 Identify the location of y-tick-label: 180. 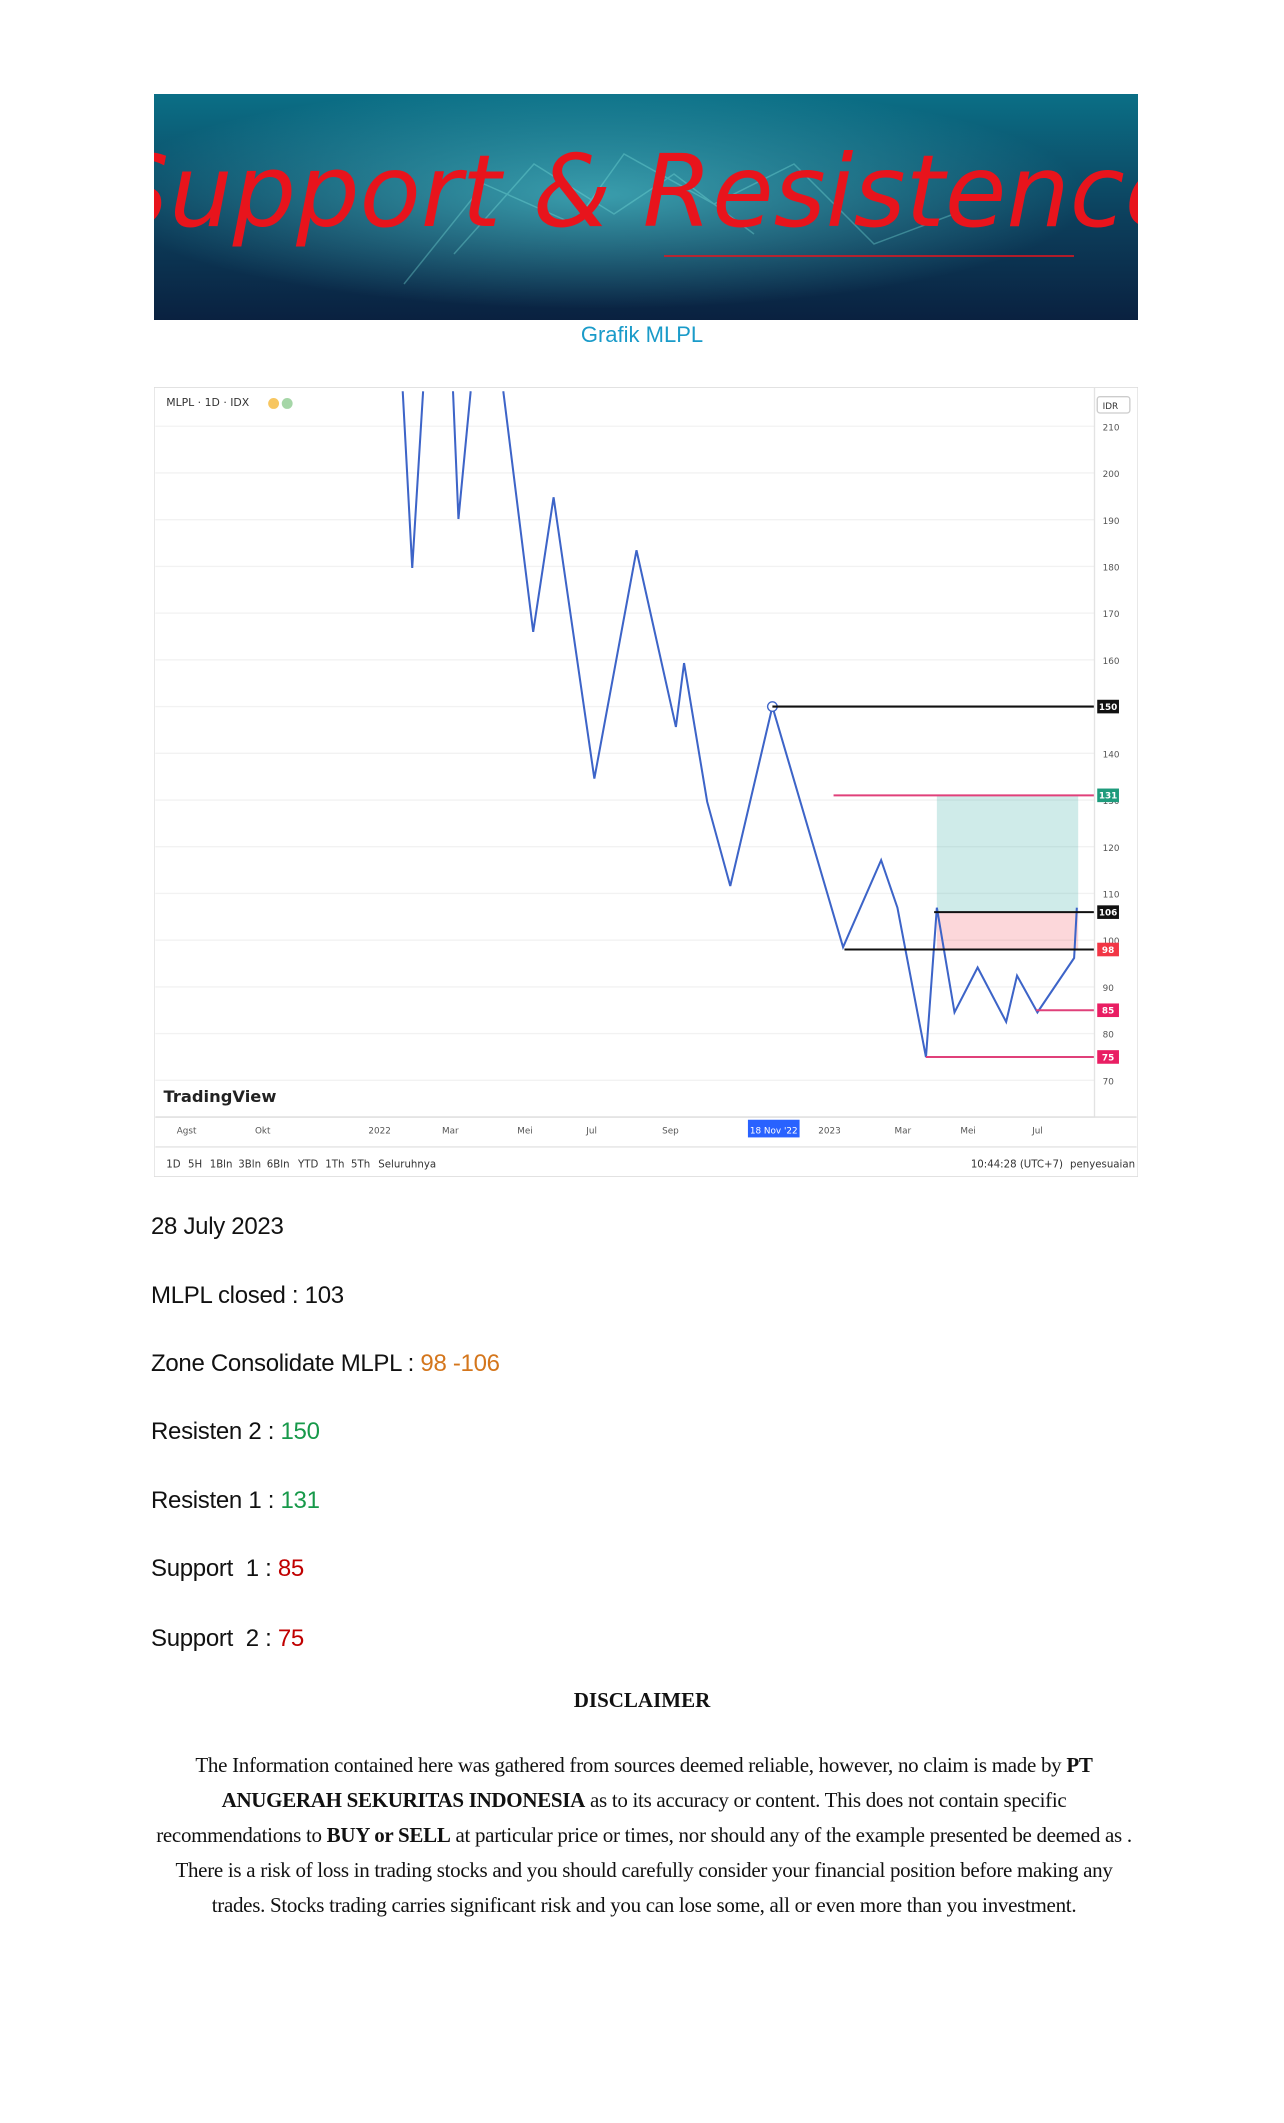
(1111, 568).